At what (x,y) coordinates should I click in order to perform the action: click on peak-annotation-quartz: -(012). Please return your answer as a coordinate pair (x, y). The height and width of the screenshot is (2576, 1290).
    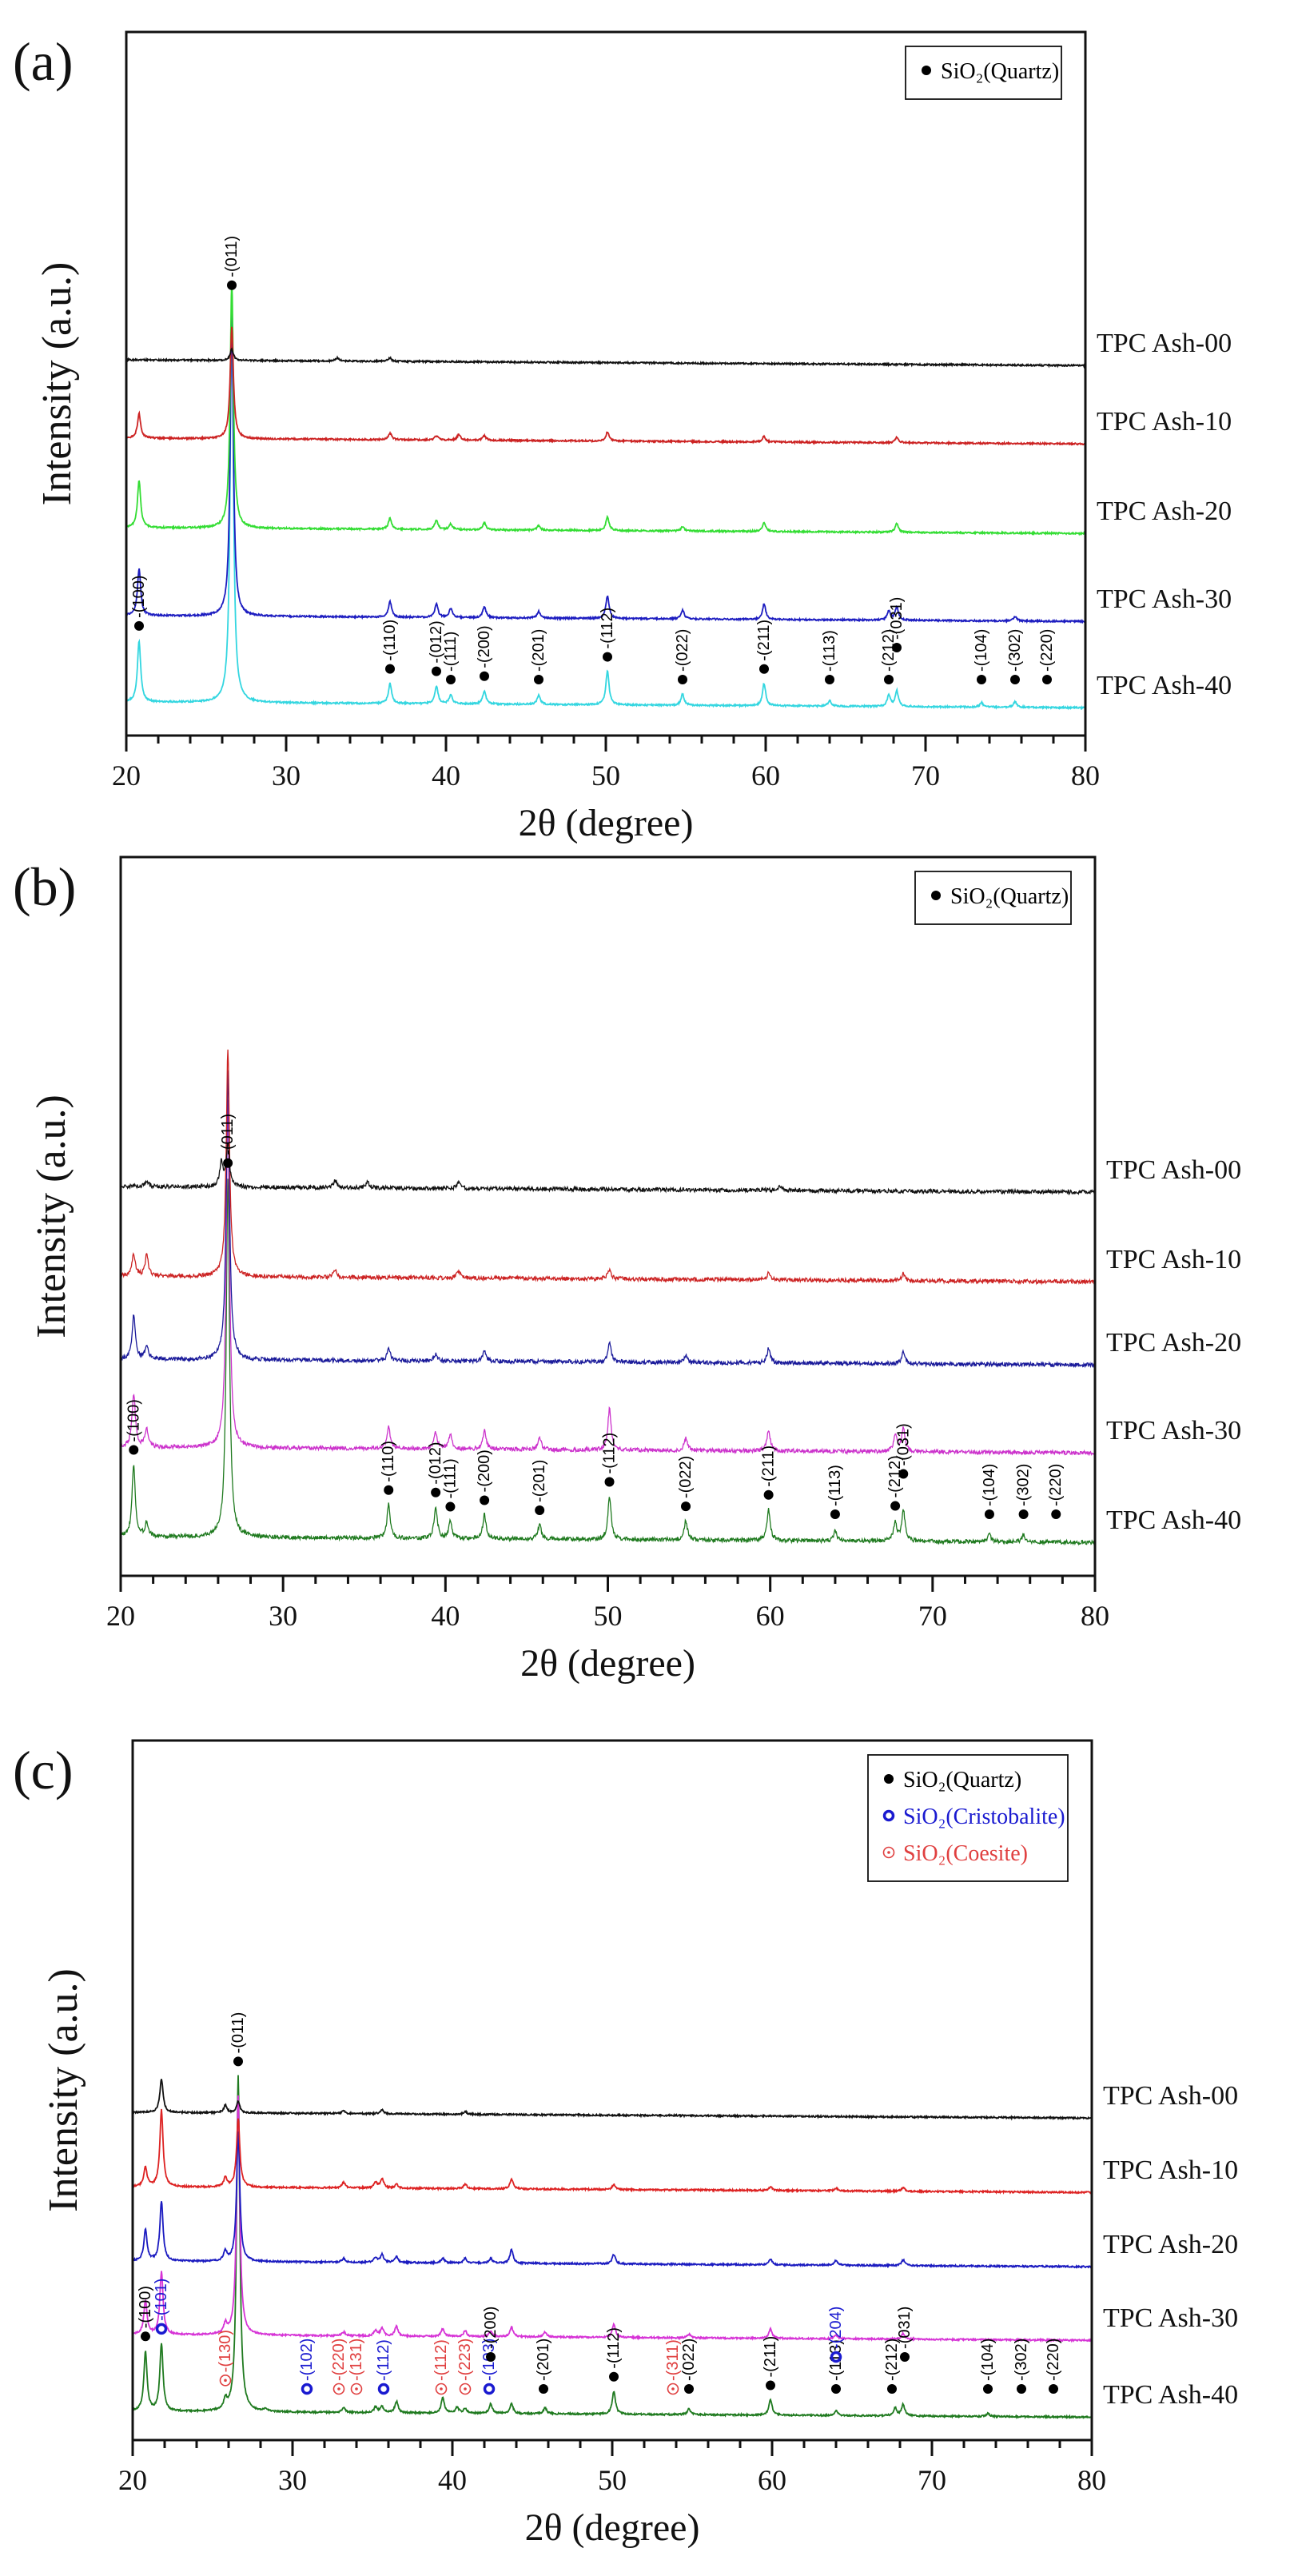
    Looking at the image, I should click on (435, 1469).